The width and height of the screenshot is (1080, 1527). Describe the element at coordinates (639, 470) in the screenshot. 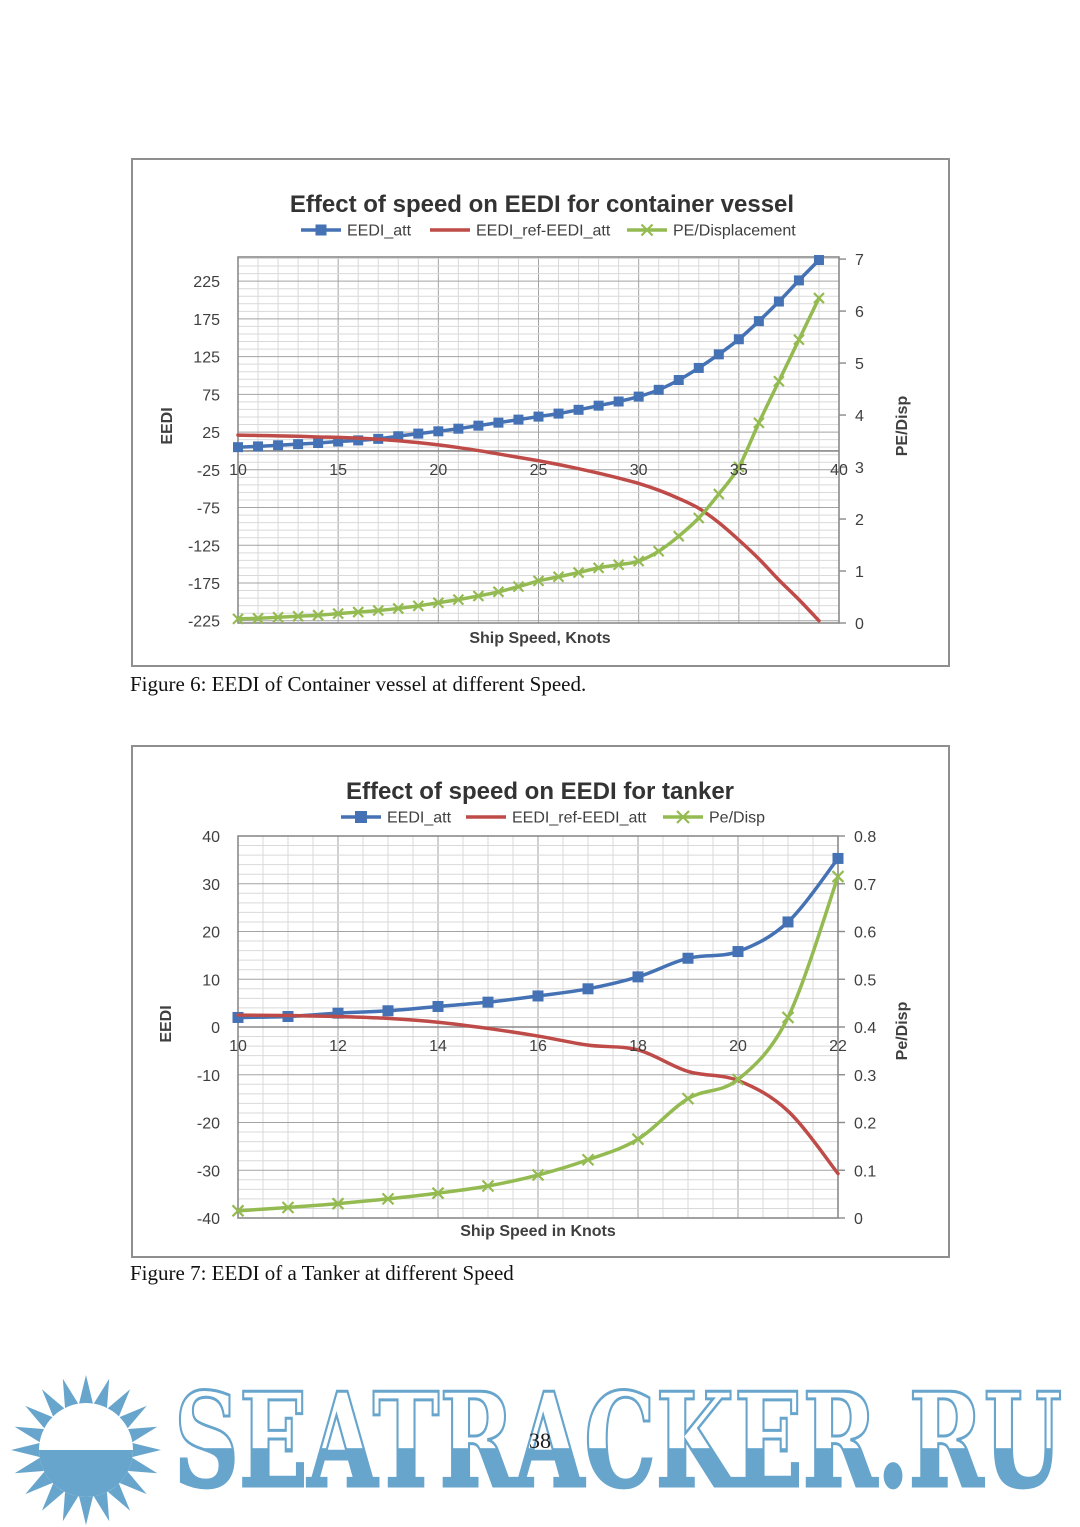

I see `x-axis-tick-label: 30` at that location.